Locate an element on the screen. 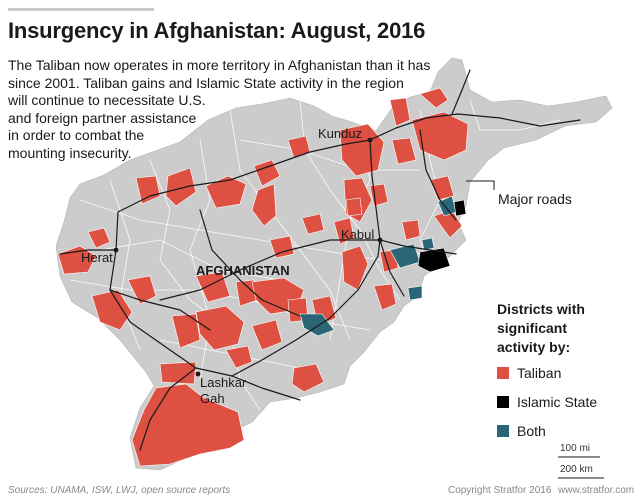 Image resolution: width=640 pixels, height=500 pixels. ring-road-west is located at coordinates (171, 313).